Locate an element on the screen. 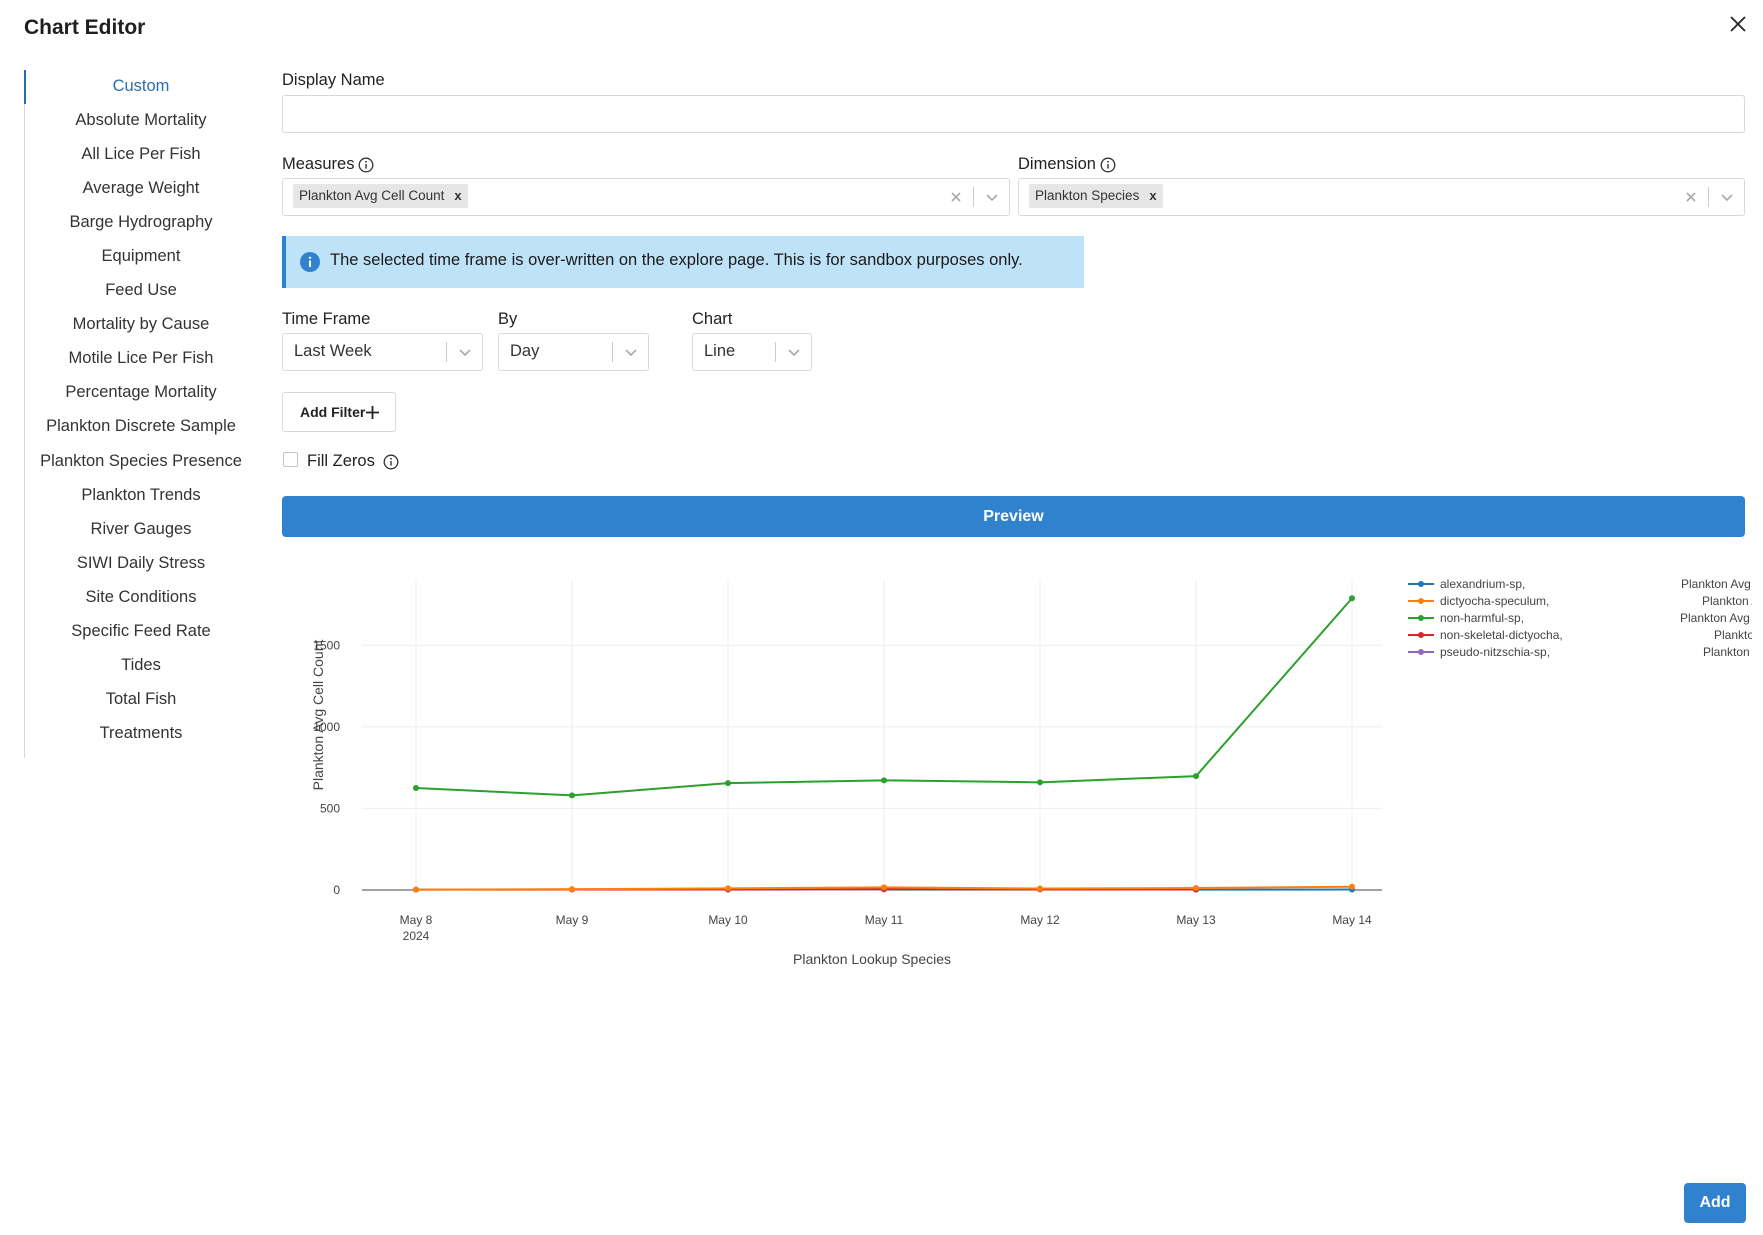 This screenshot has width=1763, height=1235. x-tick-label: May 8 is located at coordinates (416, 920).